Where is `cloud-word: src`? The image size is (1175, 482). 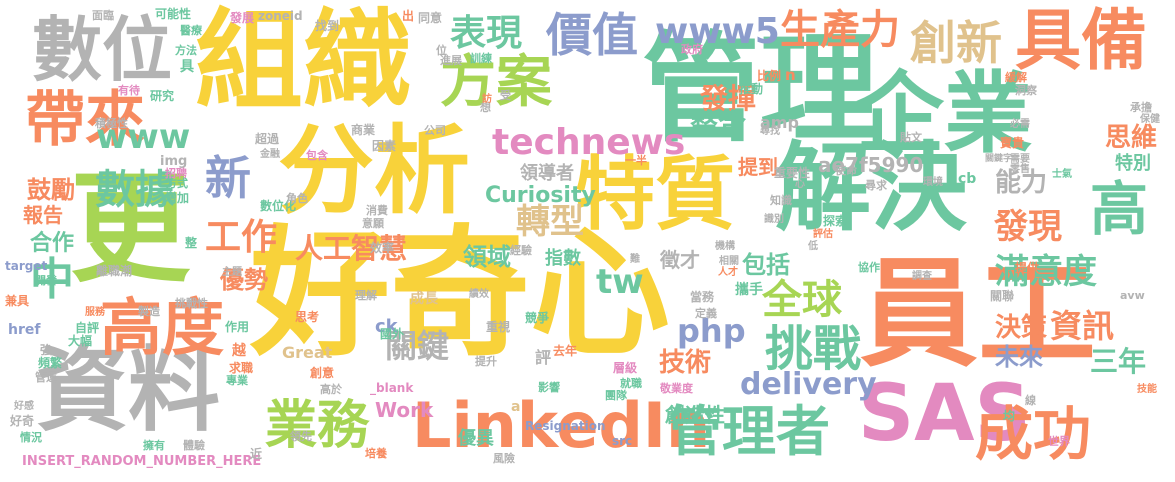 cloud-word: src is located at coordinates (622, 441).